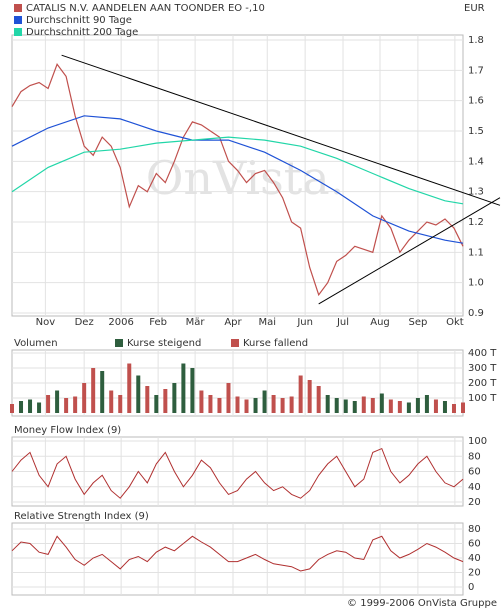 The height and width of the screenshot is (609, 501). I want to click on y-tick-label: 300 T, so click(482, 368).